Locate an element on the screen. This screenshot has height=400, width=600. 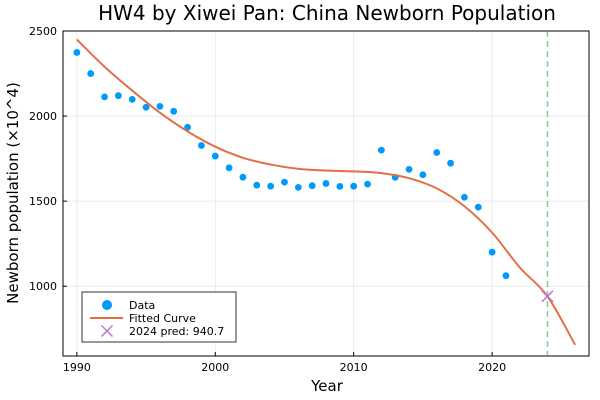
x-tick-label: 1990 is located at coordinates (77, 367).